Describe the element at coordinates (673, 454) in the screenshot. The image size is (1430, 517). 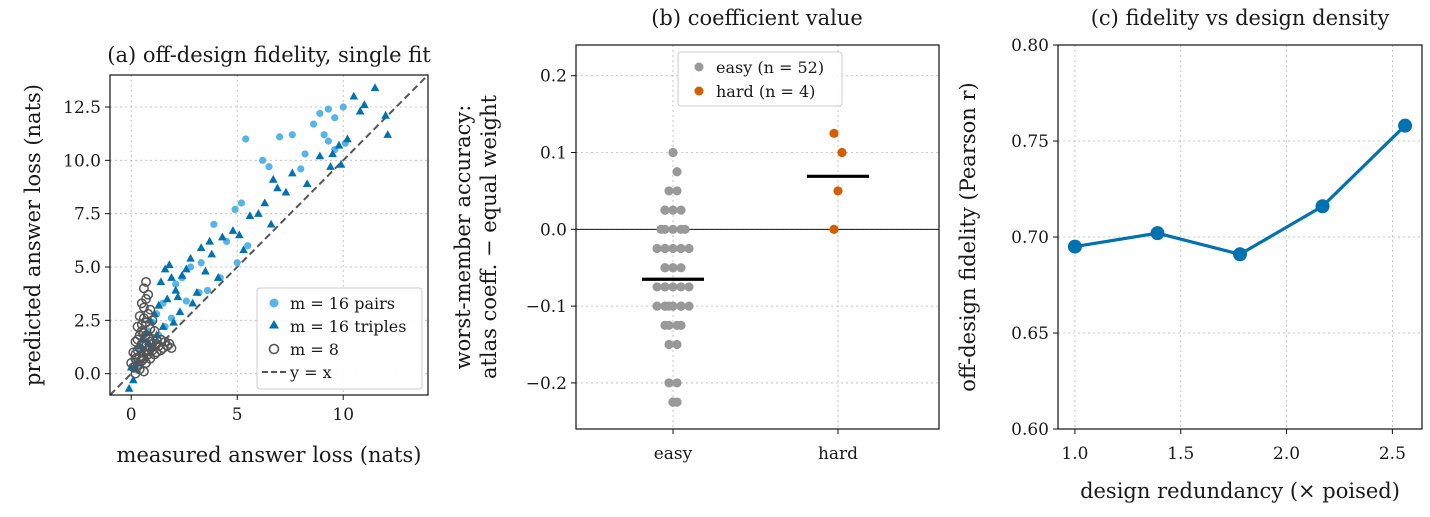
I see `x-tick-label: easy` at that location.